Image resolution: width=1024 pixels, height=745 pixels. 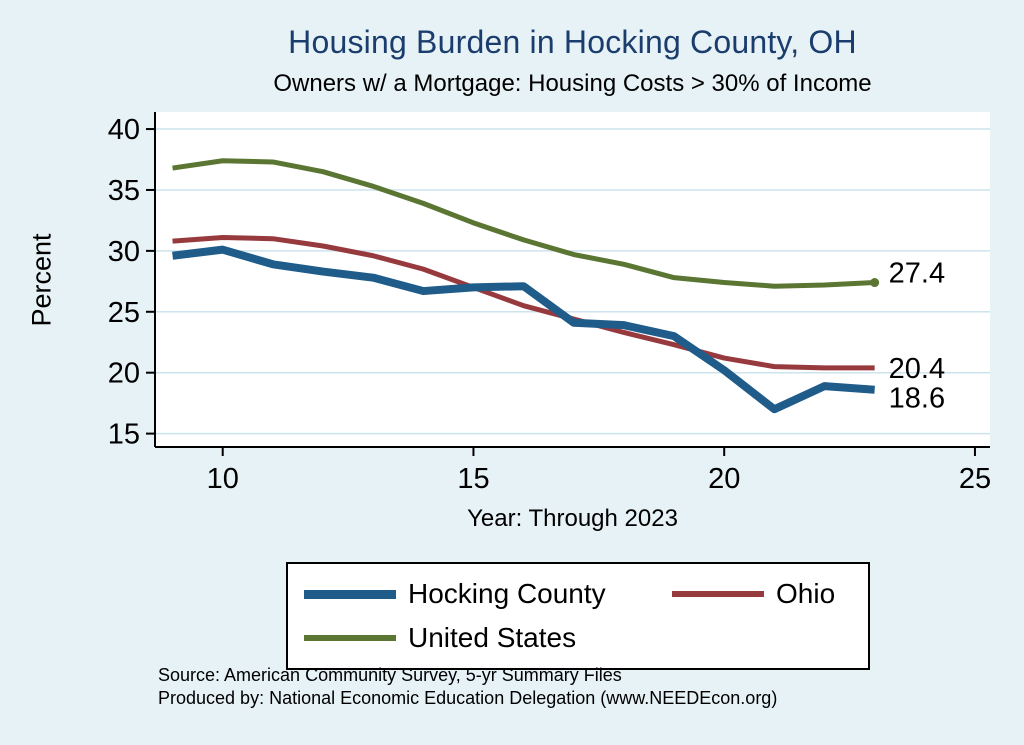 I want to click on end-label-united-states: 27.4, so click(x=917, y=274).